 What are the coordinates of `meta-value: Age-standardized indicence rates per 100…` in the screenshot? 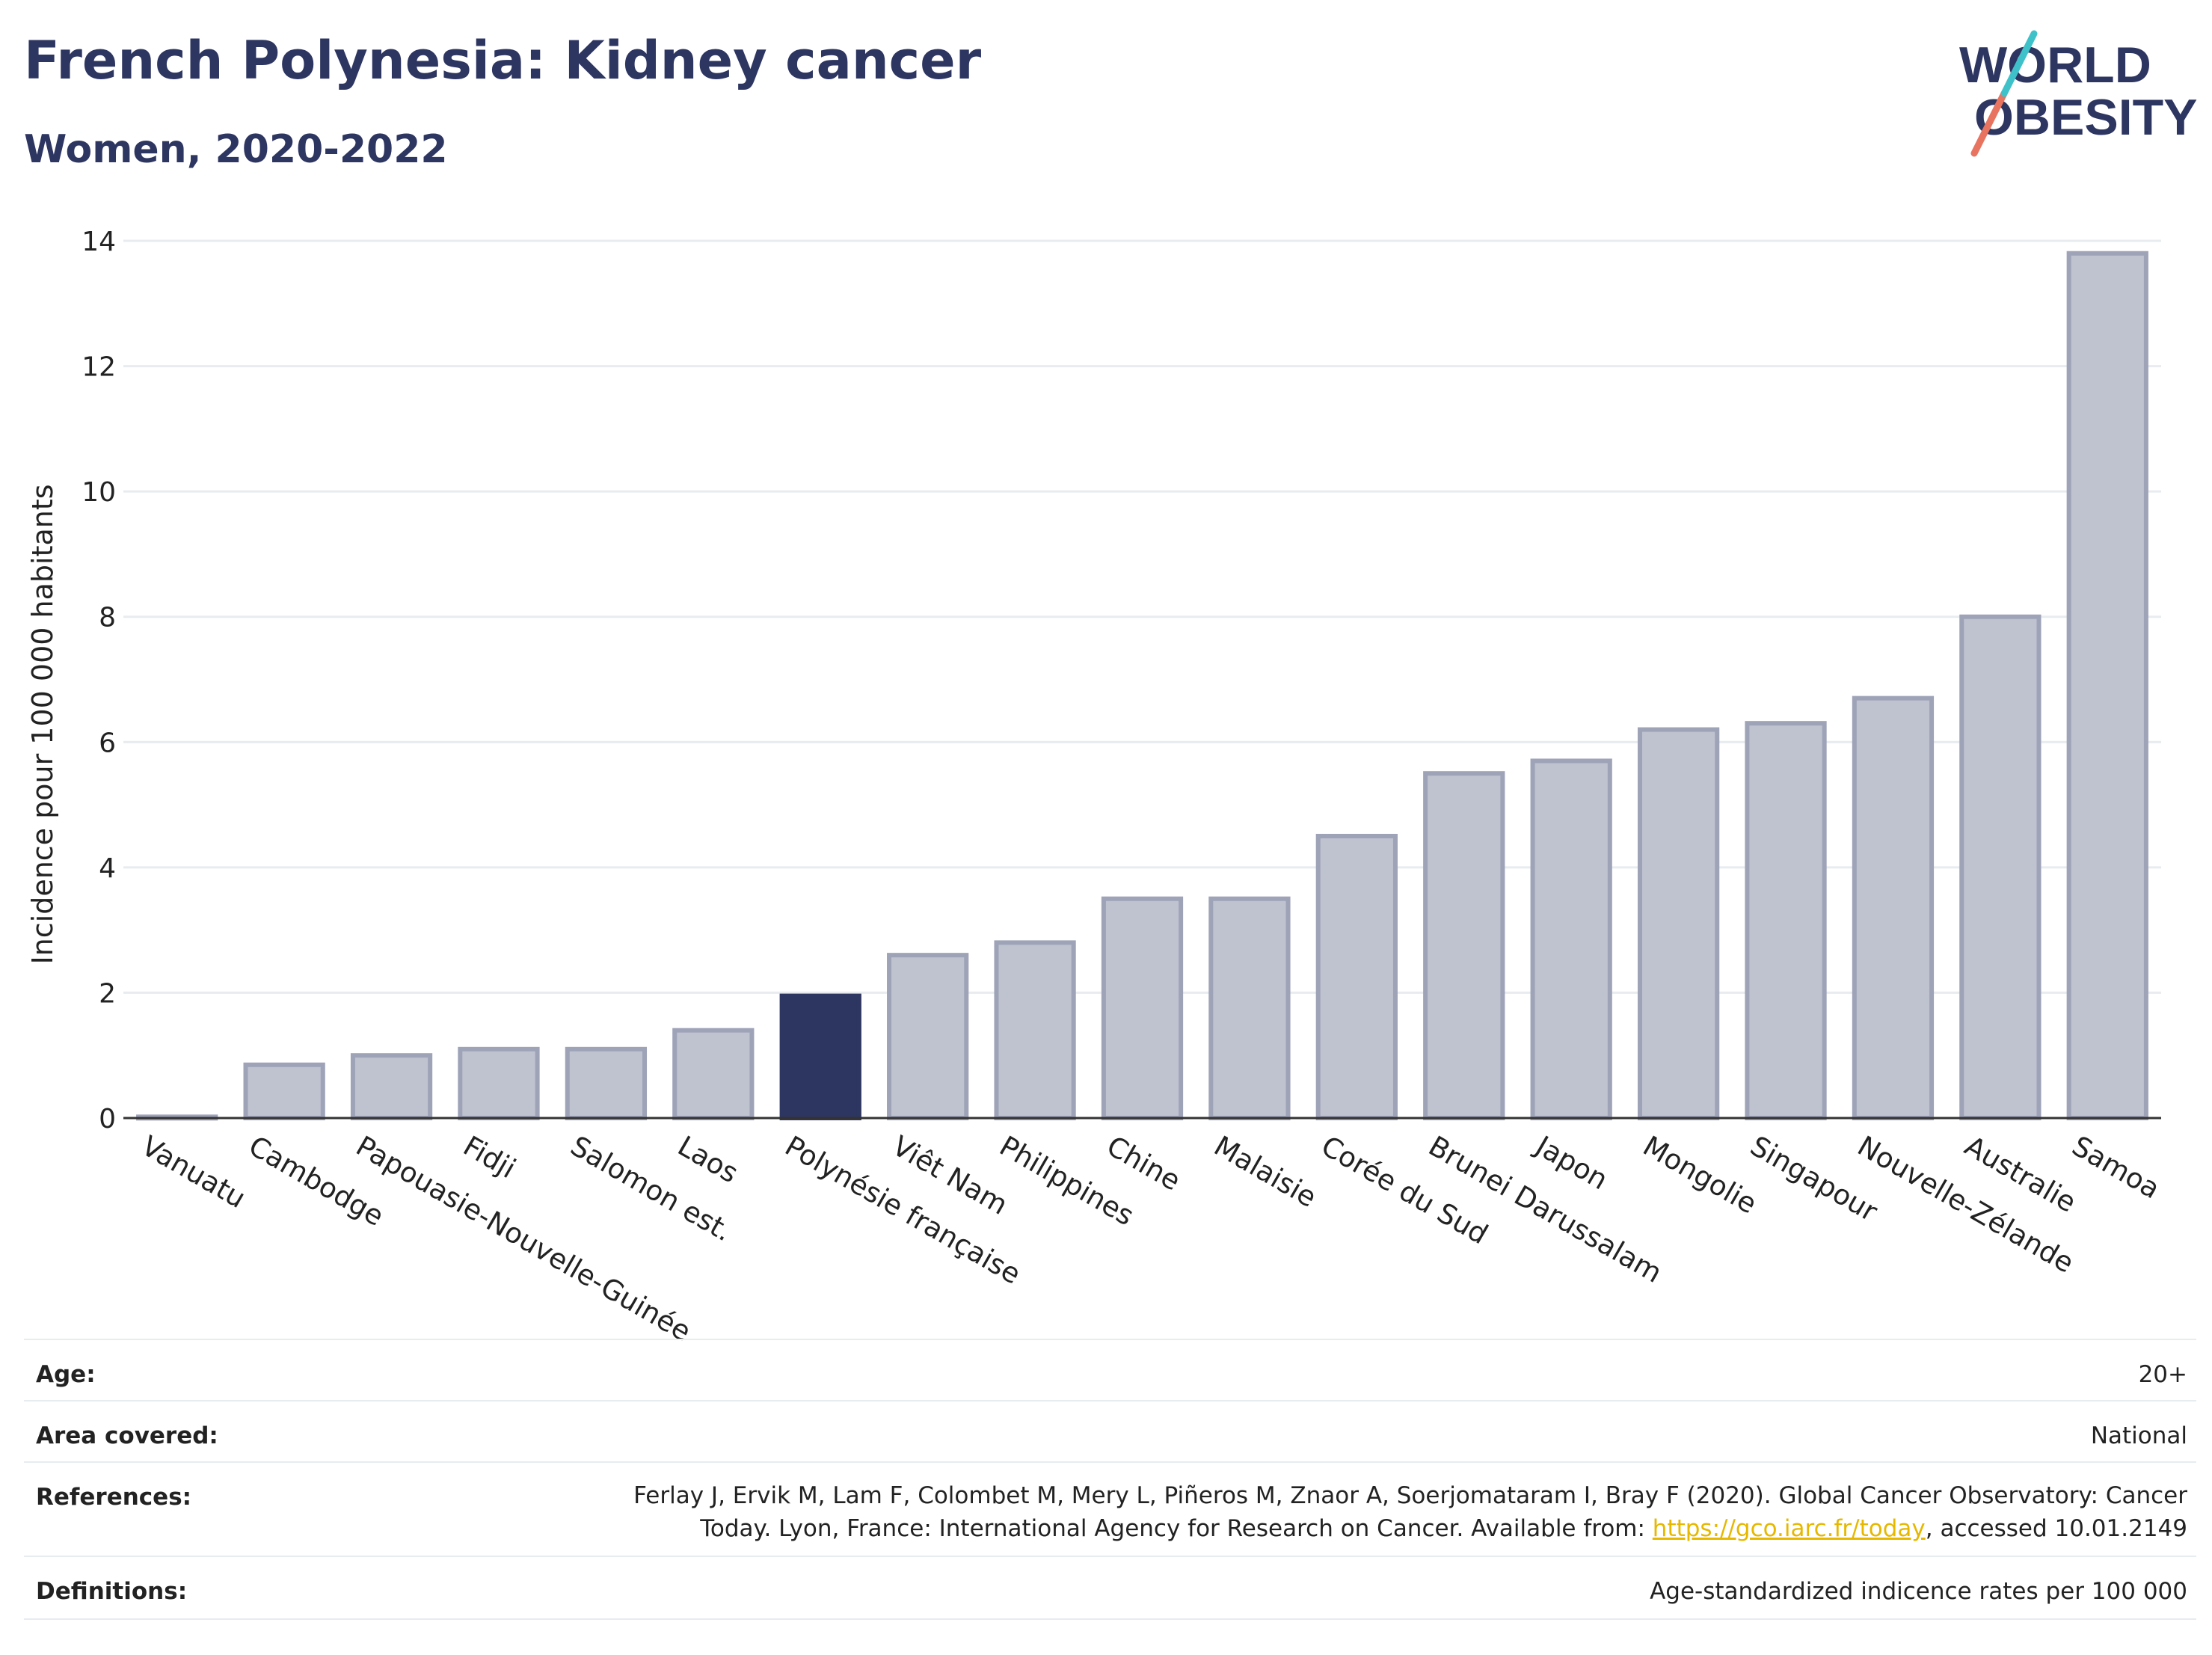 It's located at (1918, 1591).